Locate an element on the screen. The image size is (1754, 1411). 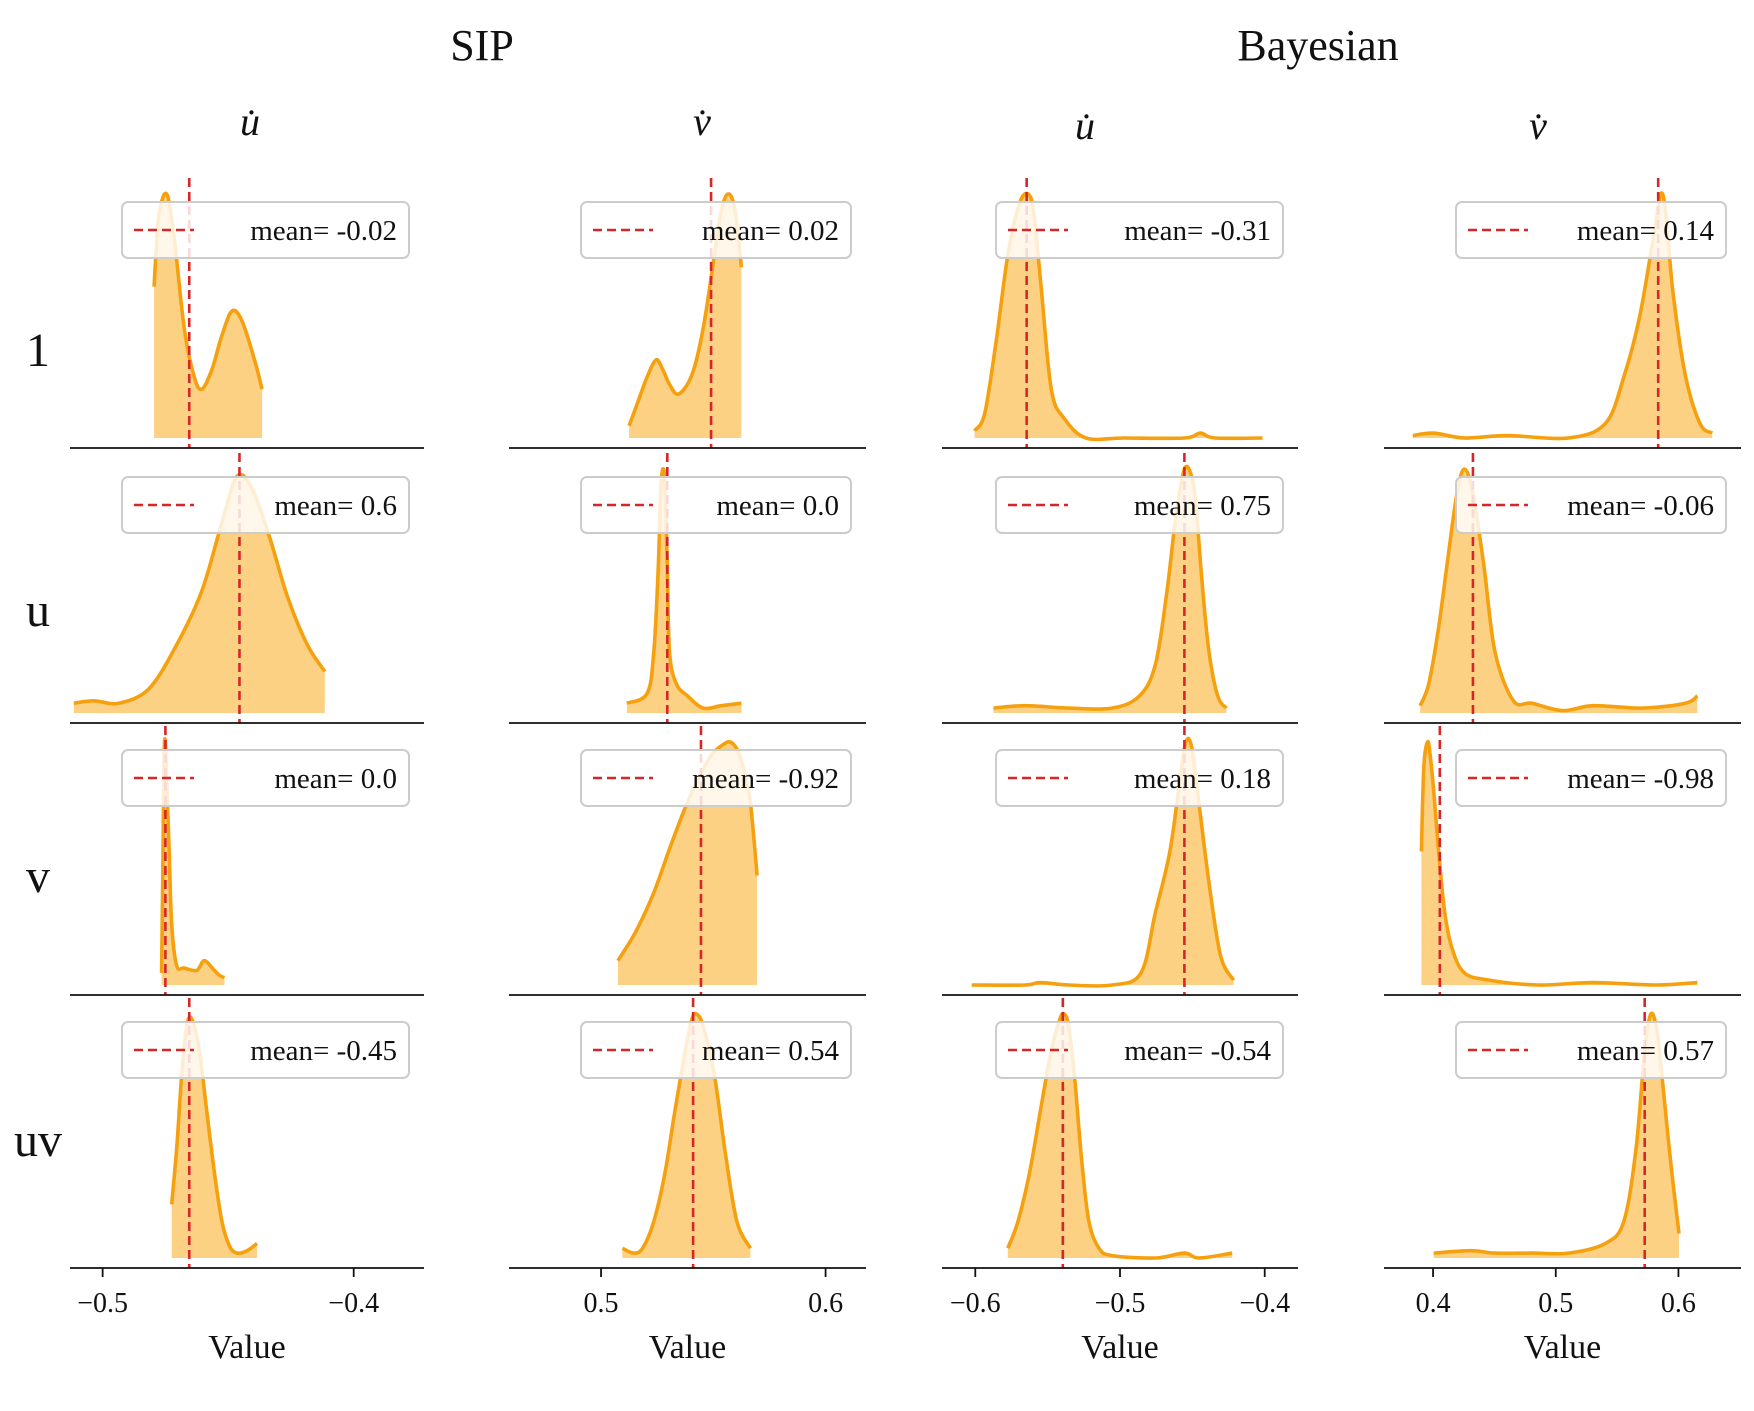
group-title-sip: SIP is located at coordinates (482, 45).